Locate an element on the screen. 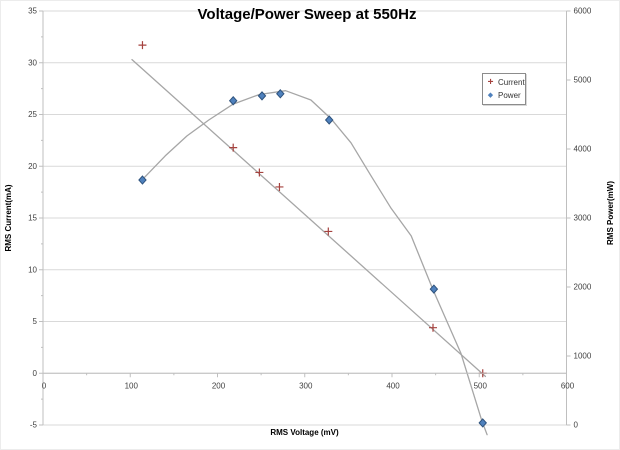 This screenshot has height=450, width=620. left-tick-label: 10 is located at coordinates (32, 269).